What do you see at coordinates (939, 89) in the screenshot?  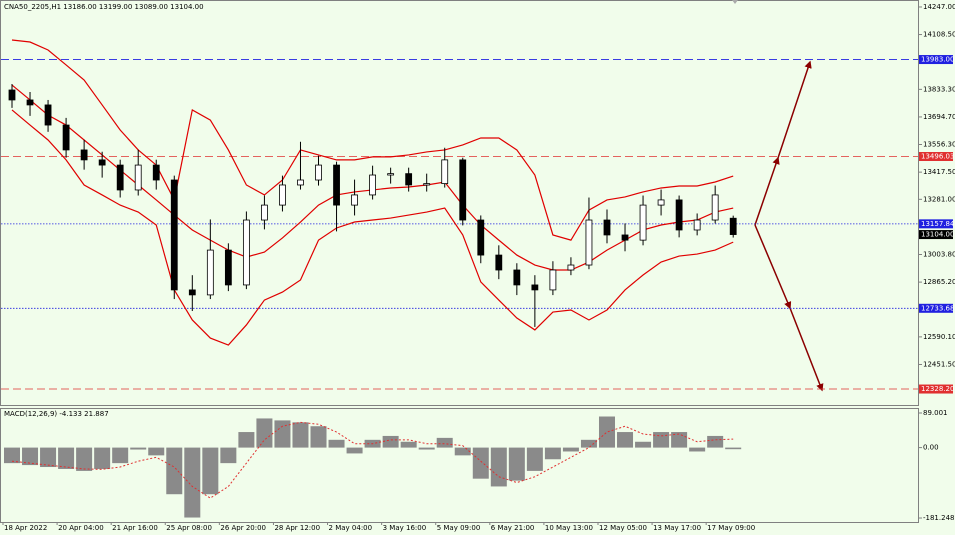 I see `y-tick-label: 13833.30` at bounding box center [939, 89].